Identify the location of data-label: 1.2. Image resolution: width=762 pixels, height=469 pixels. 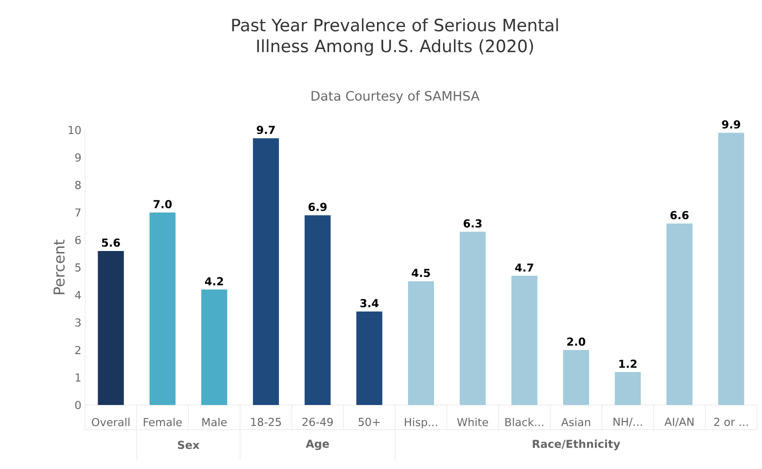
(628, 364).